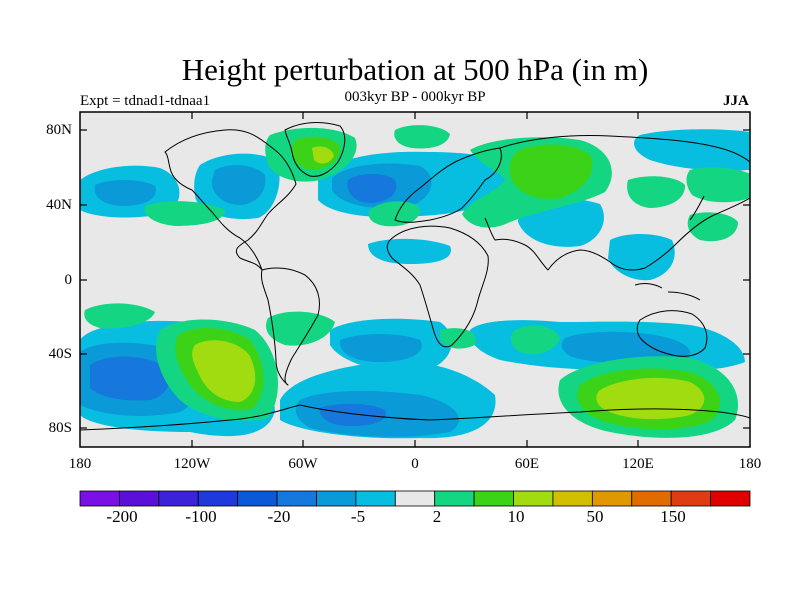 The image size is (800, 600). Describe the element at coordinates (750, 464) in the screenshot. I see `lon-label-180e: 180` at that location.